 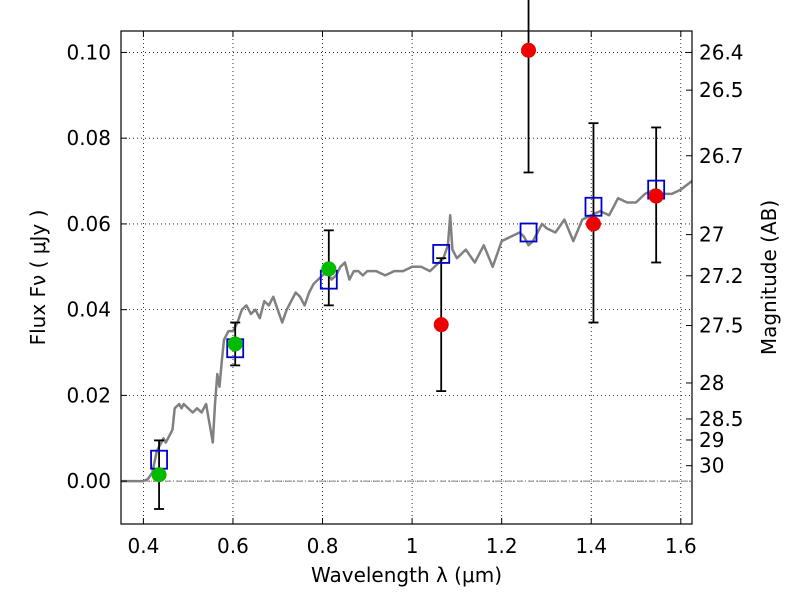 I want to click on y2-tick-label: 26.5, so click(x=721, y=90).